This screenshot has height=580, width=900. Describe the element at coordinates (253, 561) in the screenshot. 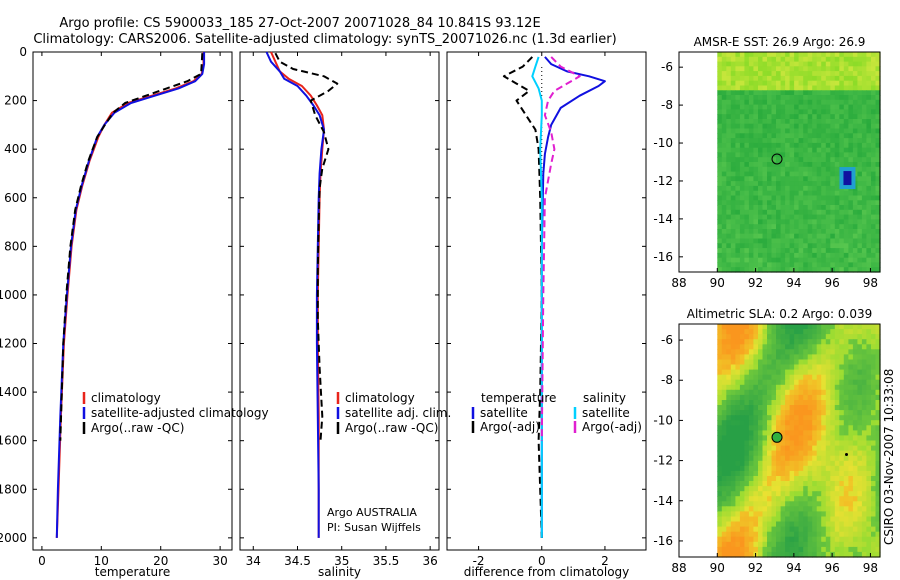

I see `salinity-xtick-label: 34` at that location.